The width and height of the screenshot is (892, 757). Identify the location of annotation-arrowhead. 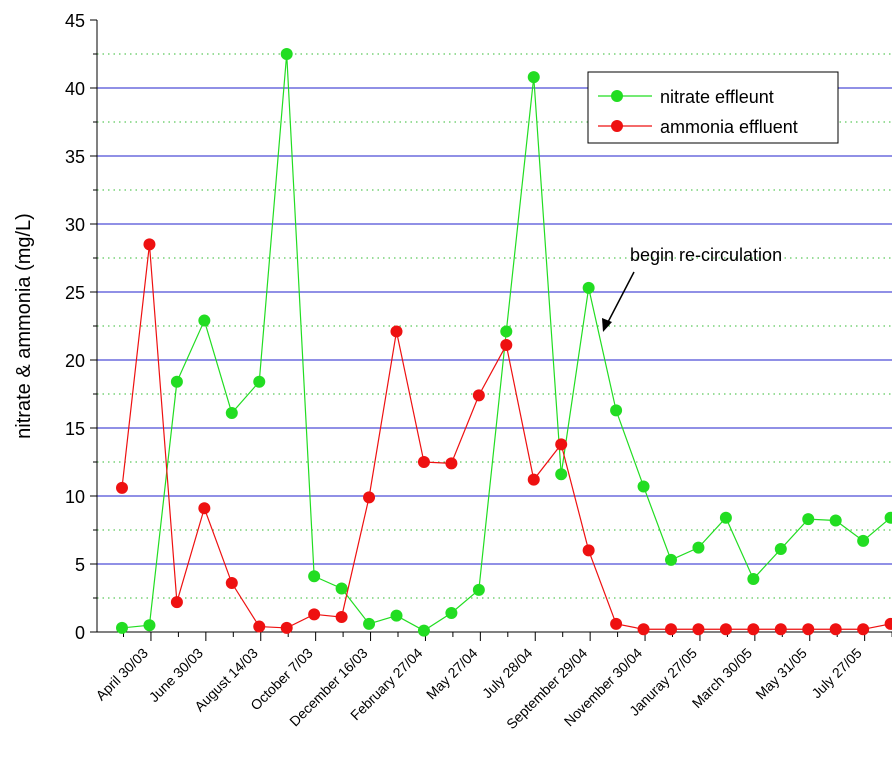
(607, 325).